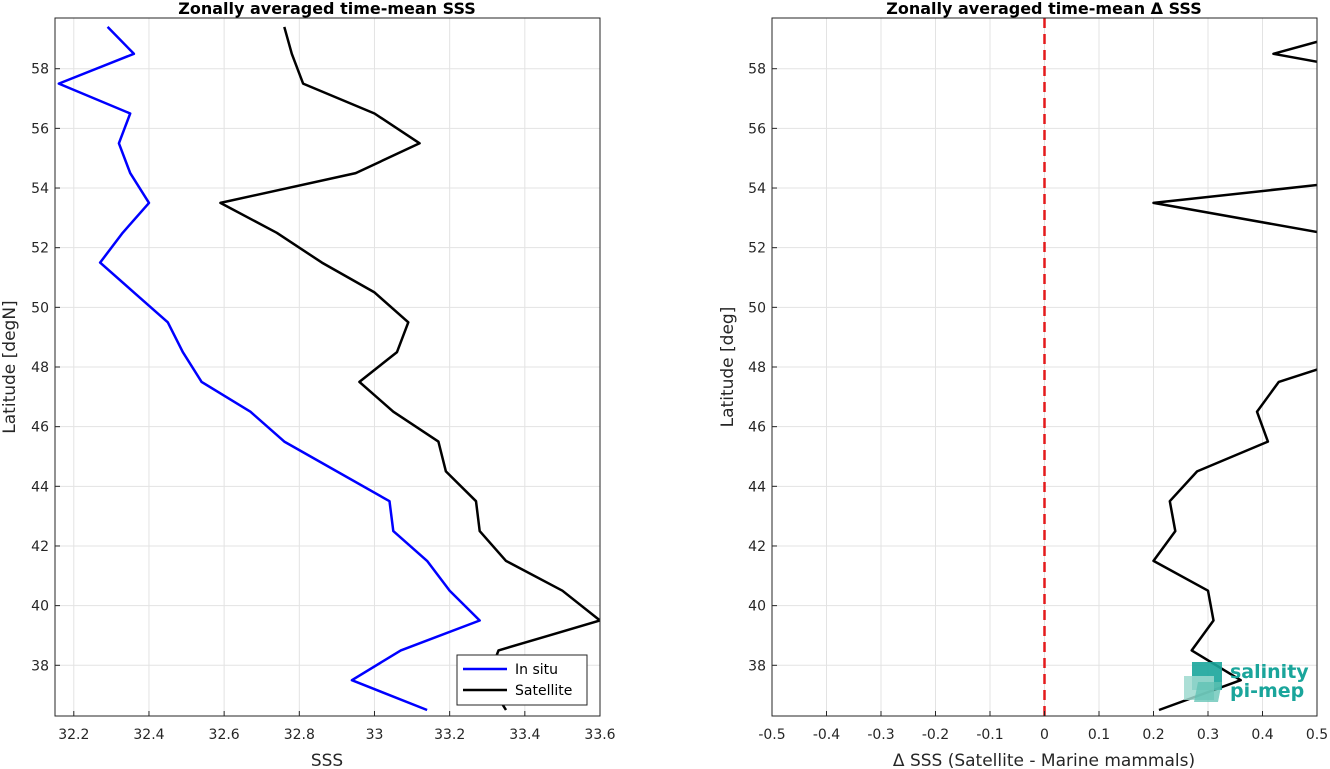  I want to click on right-y-tick-label: 44, so click(757, 487).